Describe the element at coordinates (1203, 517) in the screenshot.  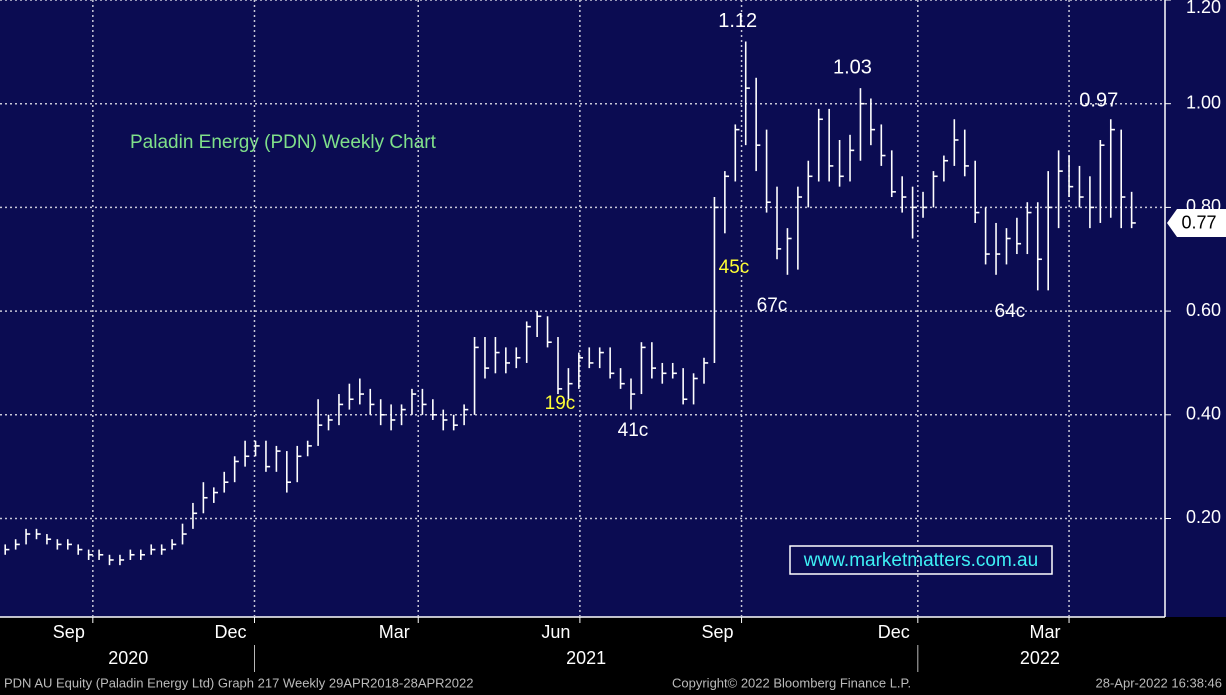
I see `y-tick-label: 0.20` at that location.